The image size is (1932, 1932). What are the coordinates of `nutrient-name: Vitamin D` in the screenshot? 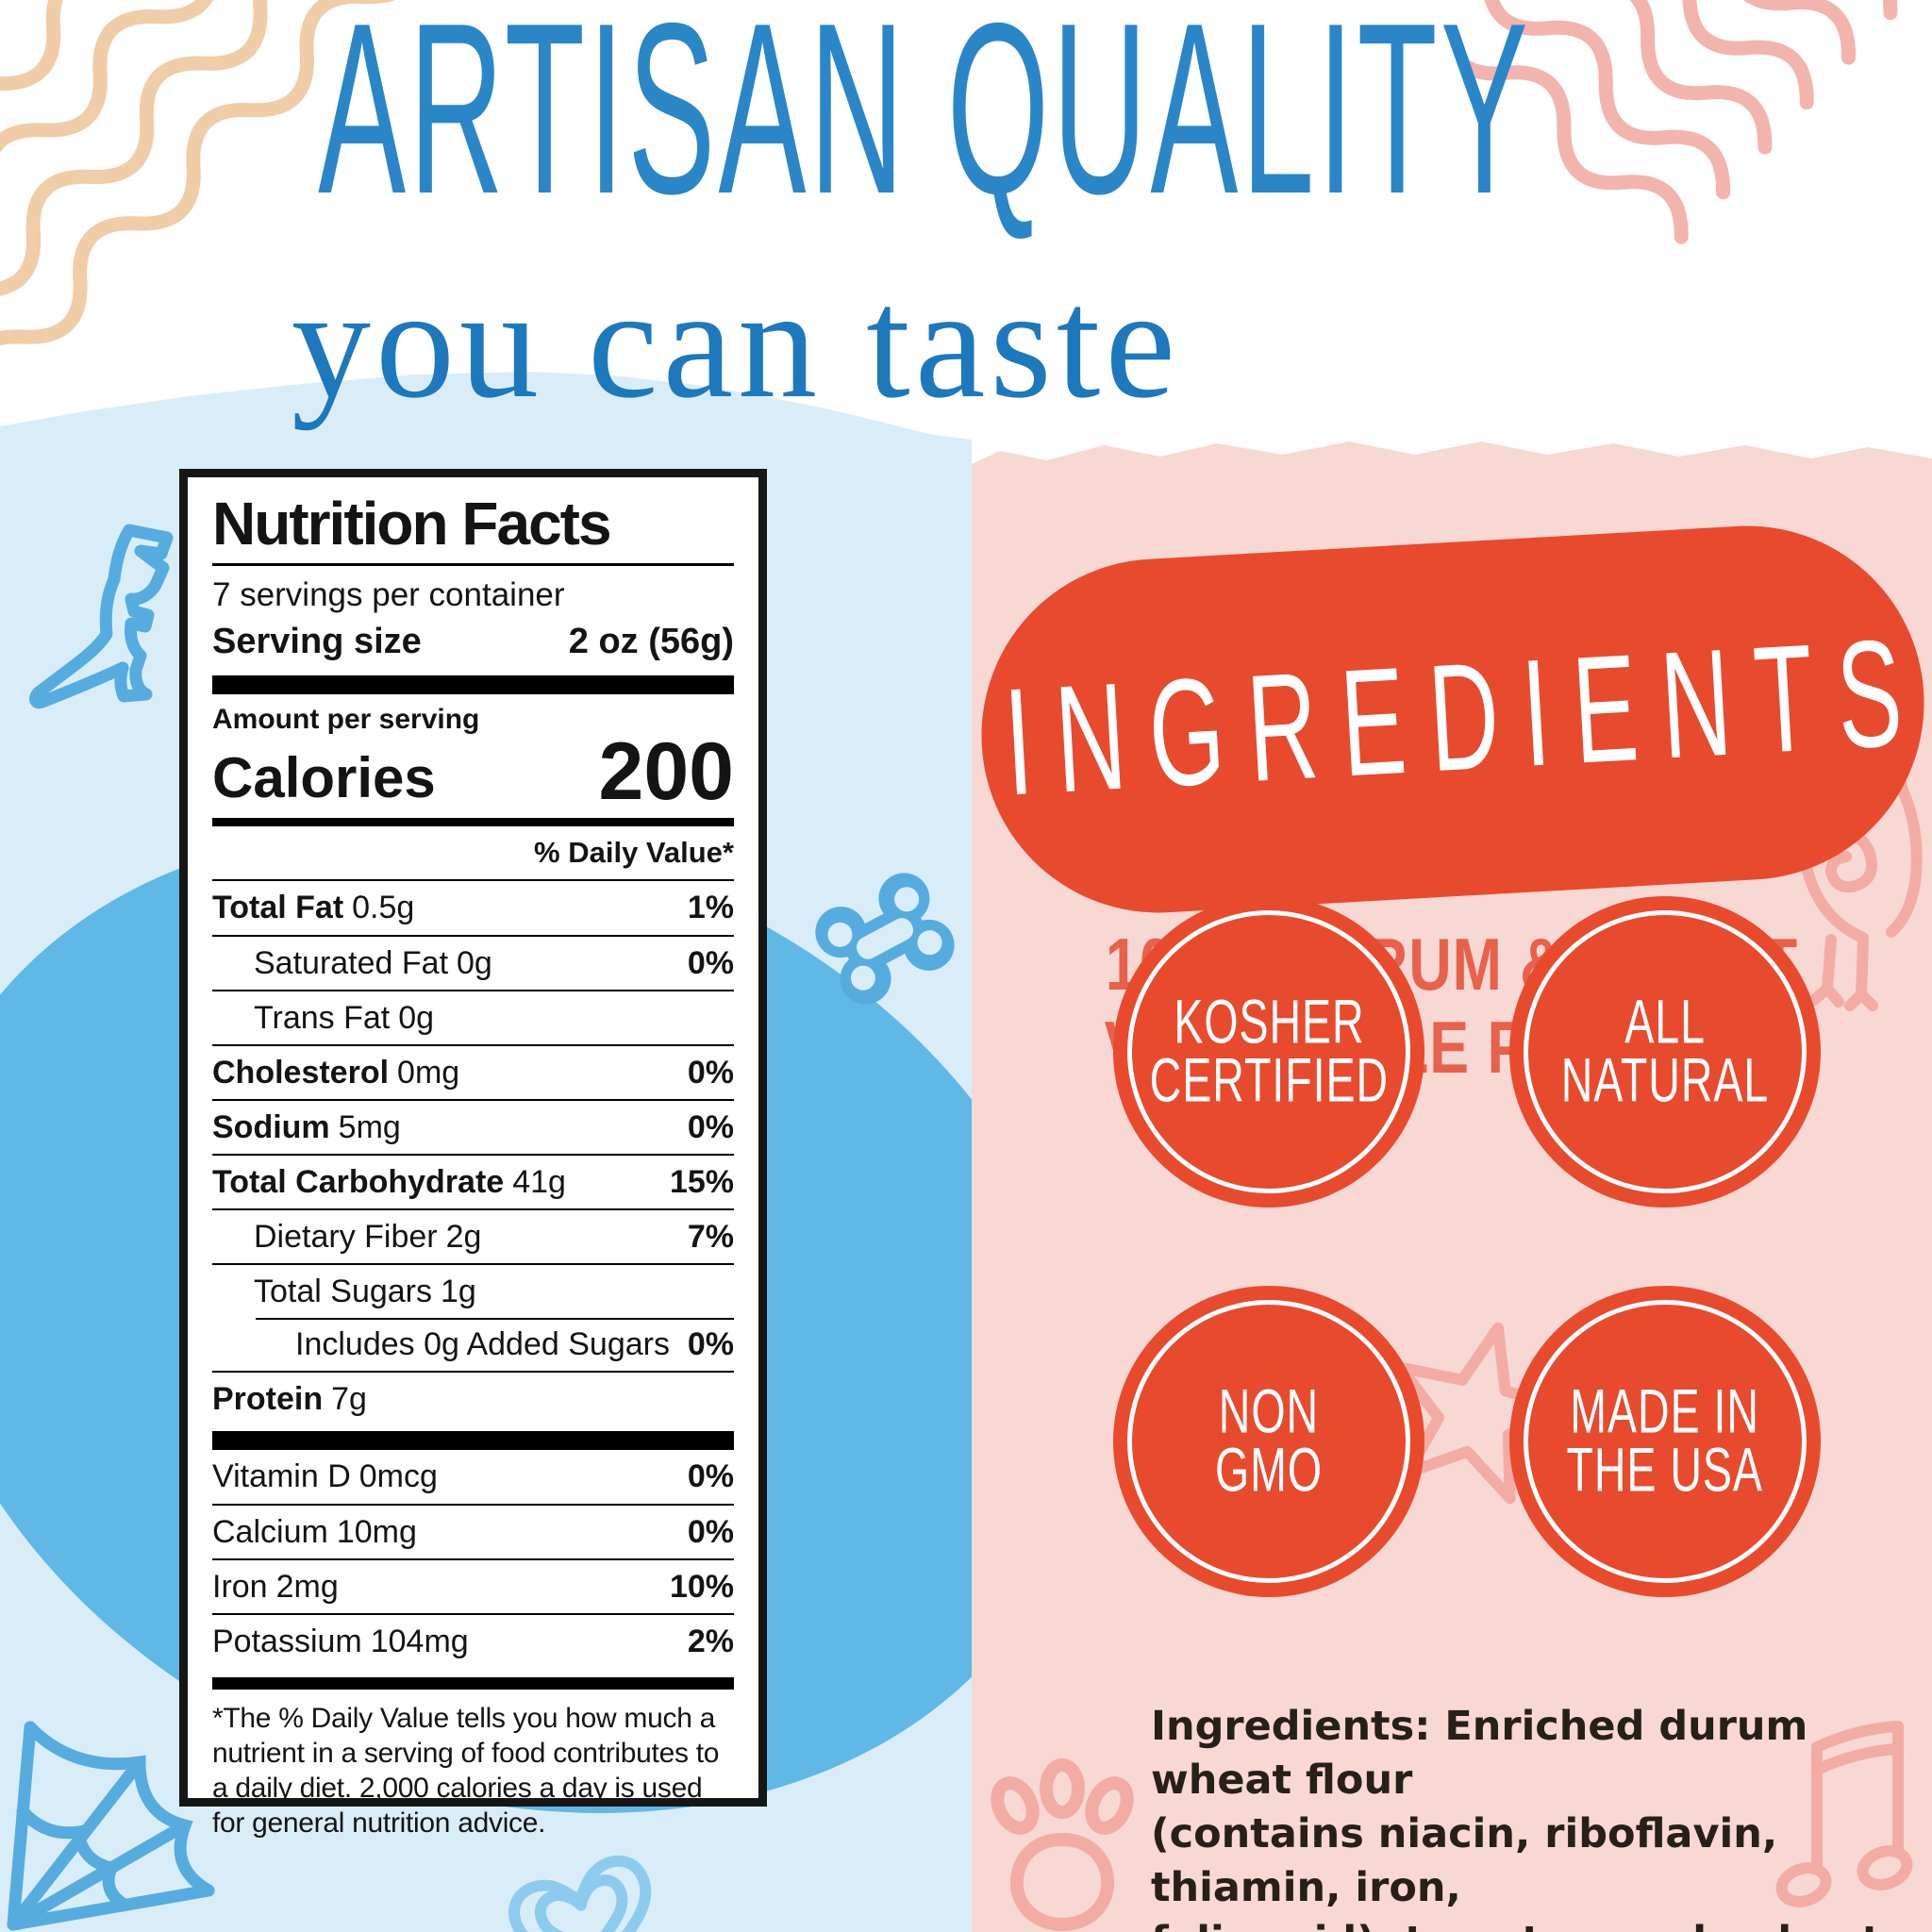 It's located at (282, 1476).